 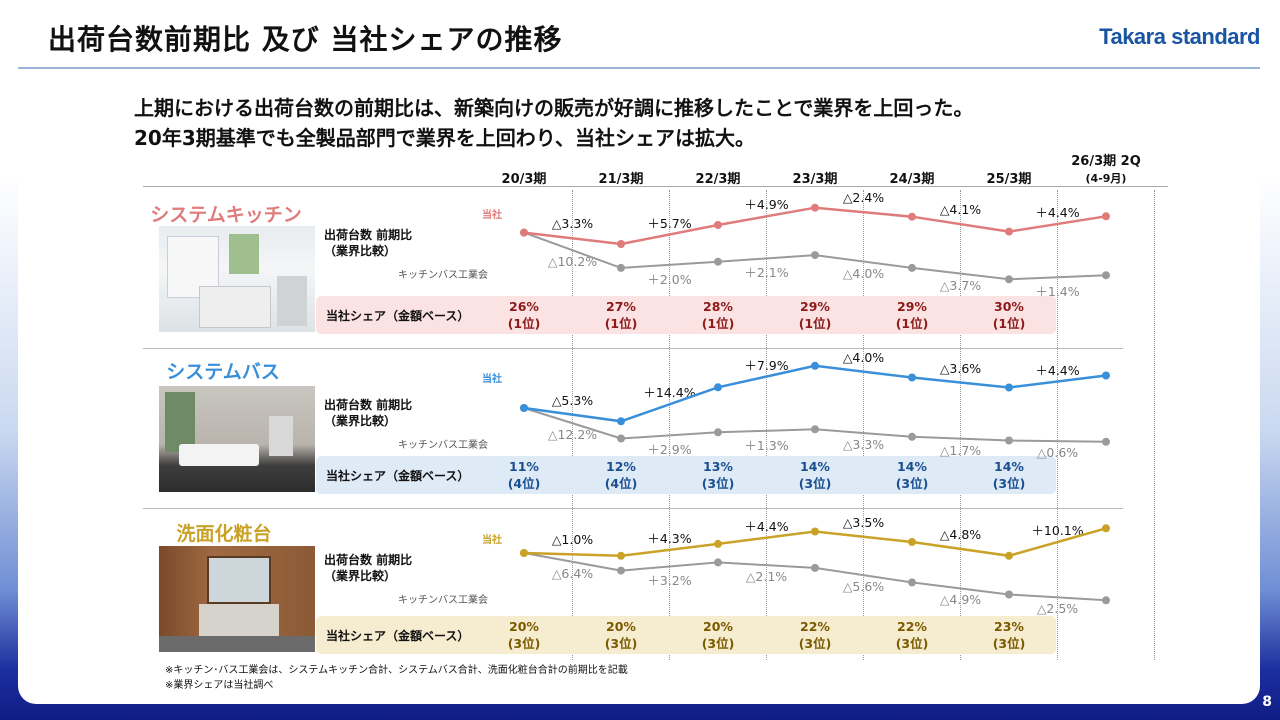 I want to click on share-value: 14% (3位), so click(x=1009, y=475).